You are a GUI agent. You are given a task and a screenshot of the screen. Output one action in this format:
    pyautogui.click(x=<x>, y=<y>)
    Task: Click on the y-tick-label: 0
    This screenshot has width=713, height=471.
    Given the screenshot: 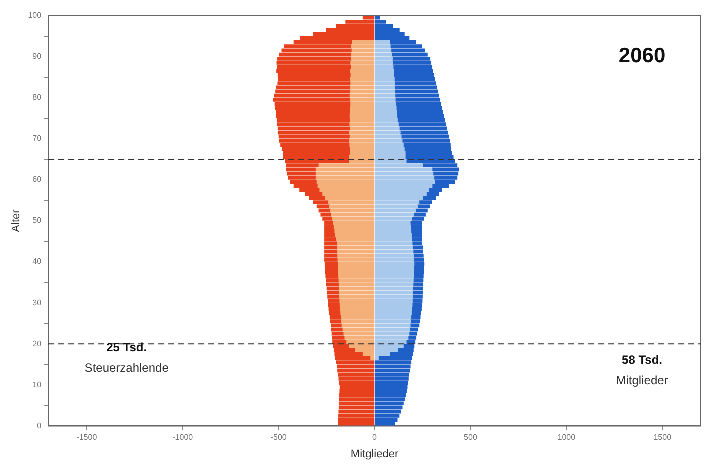 What is the action you would take?
    pyautogui.click(x=39, y=425)
    